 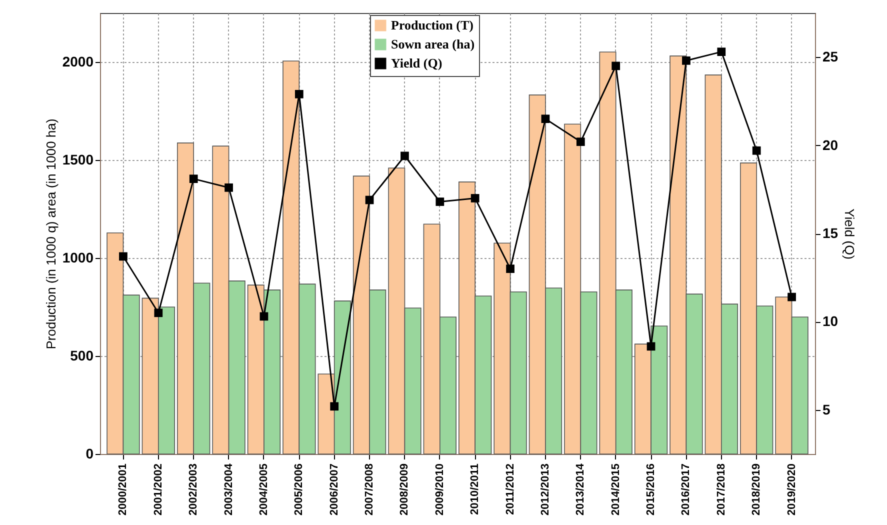 What do you see at coordinates (264, 490) in the screenshot?
I see `x-tick-label: 2004/2005` at bounding box center [264, 490].